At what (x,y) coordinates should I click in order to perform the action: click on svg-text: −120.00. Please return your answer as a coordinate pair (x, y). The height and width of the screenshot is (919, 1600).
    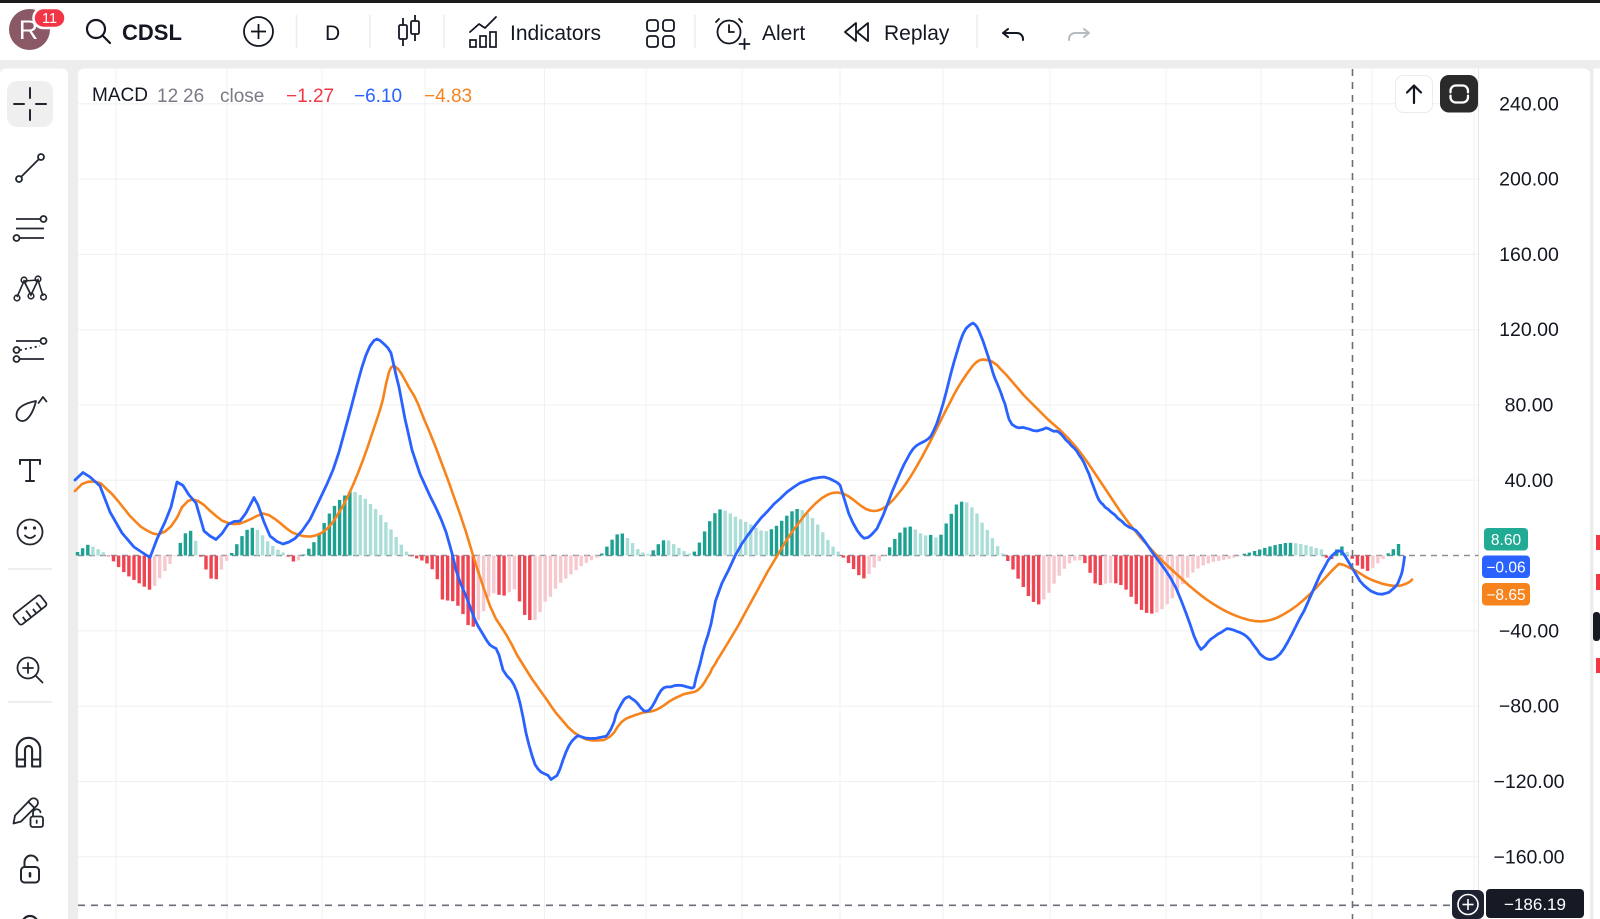
    Looking at the image, I should click on (1528, 782).